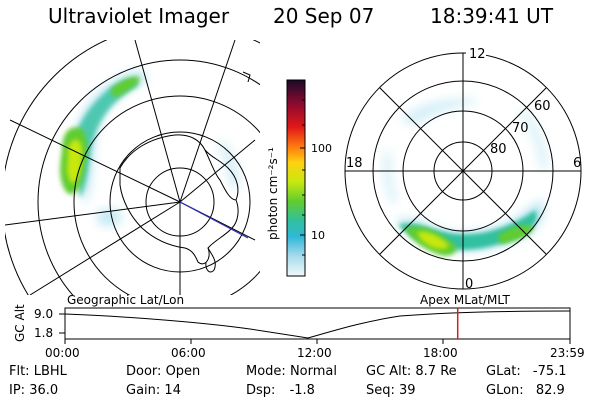  Describe the element at coordinates (261, 390) in the screenshot. I see `dsp-label: Dsp:` at that location.